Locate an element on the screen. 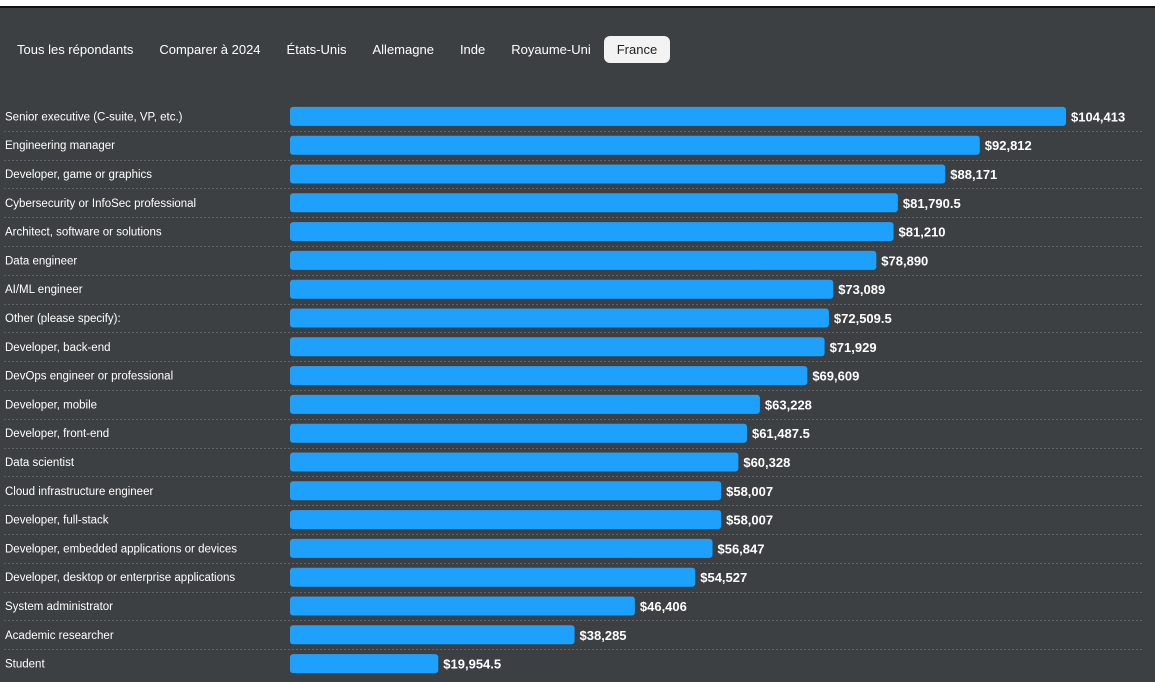 The height and width of the screenshot is (682, 1155). tab-1: Comparer à 2024 is located at coordinates (210, 49).